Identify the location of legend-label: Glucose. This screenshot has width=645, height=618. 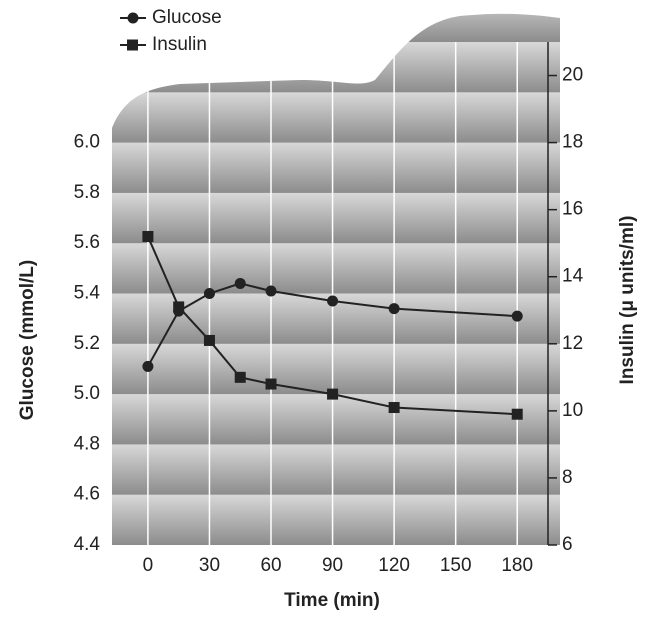
(187, 17).